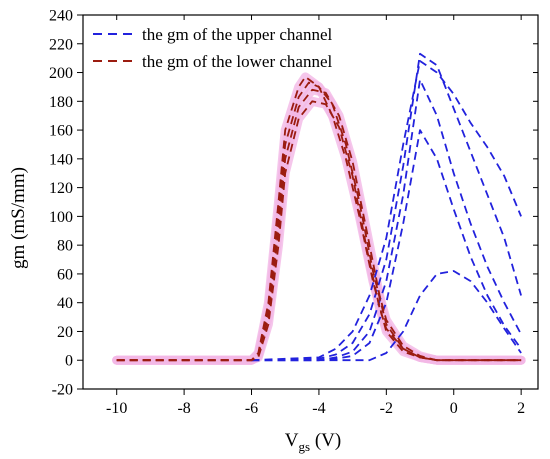 This screenshot has width=550, height=459. I want to click on y-tick-label: 160, so click(61, 131).